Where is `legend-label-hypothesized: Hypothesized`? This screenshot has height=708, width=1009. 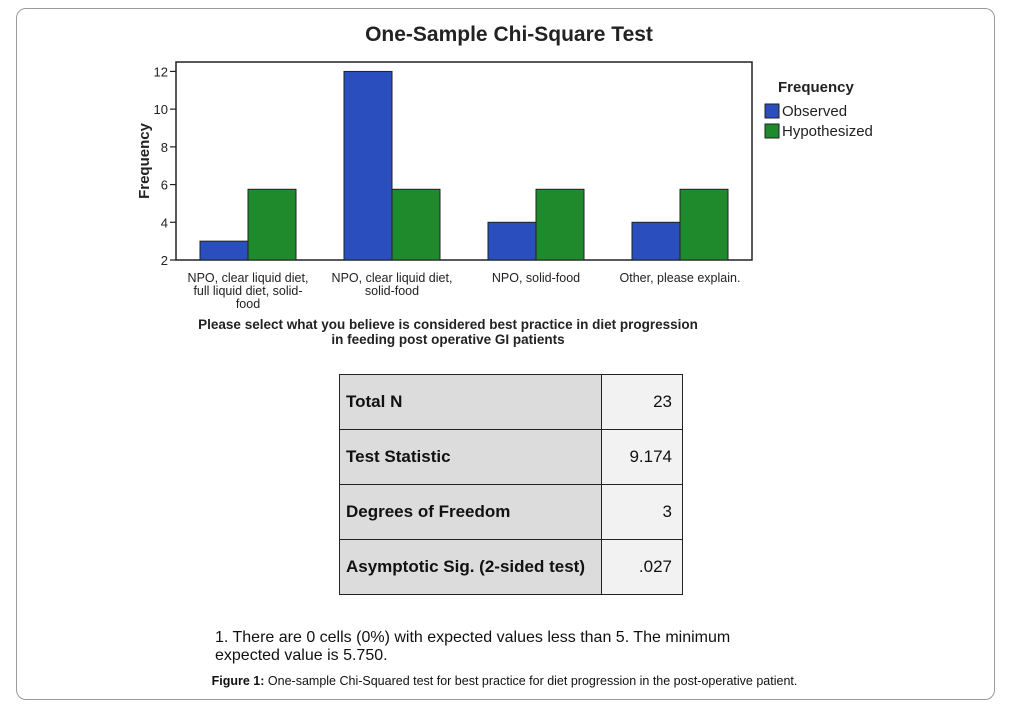 legend-label-hypothesized: Hypothesized is located at coordinates (827, 131).